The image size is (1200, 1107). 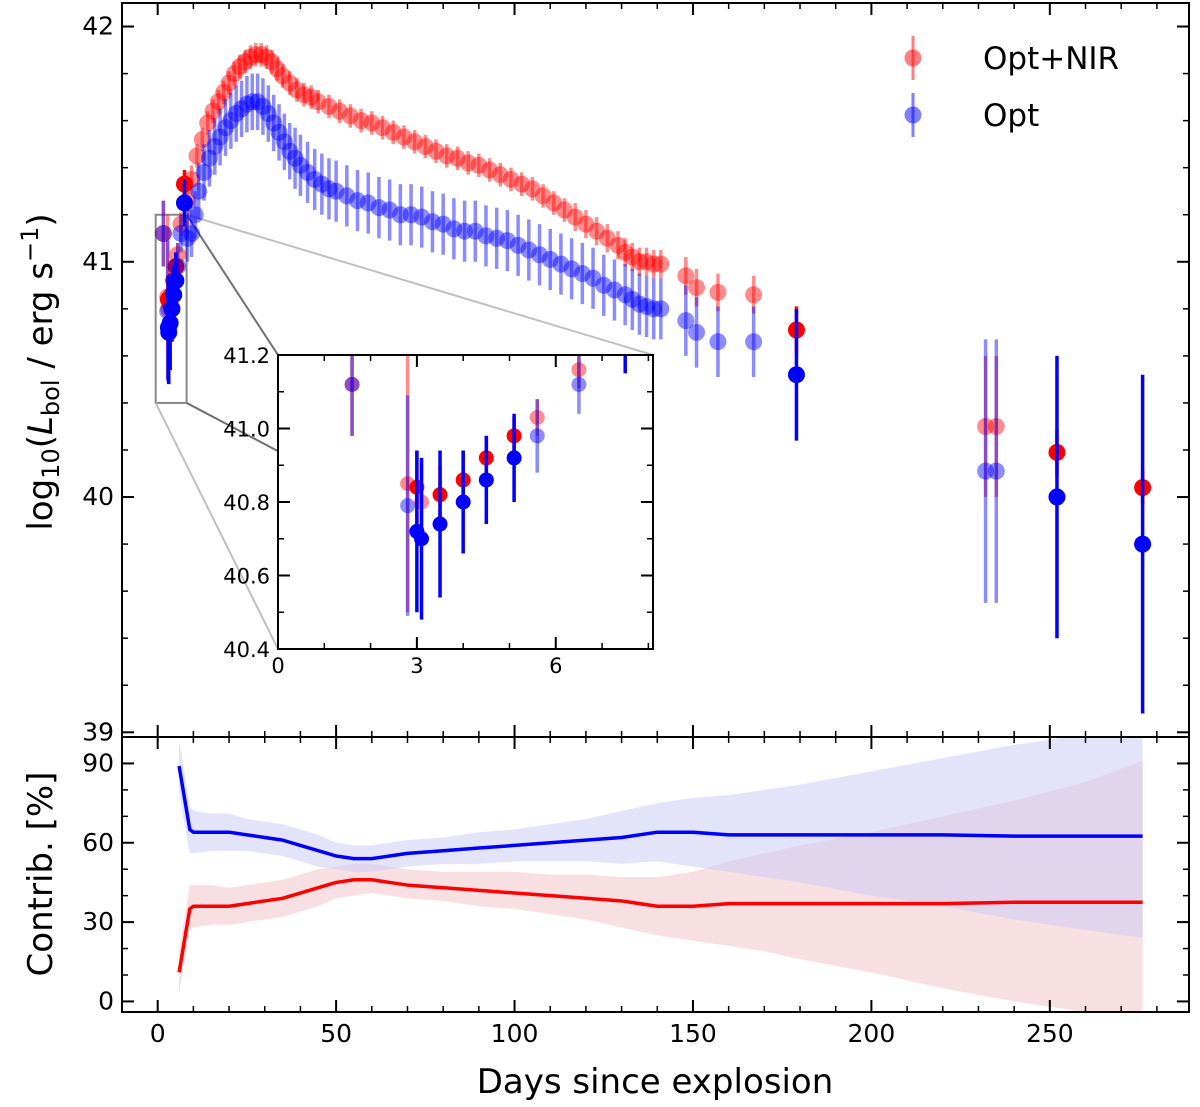 I want to click on legend-opt-nir-label: Opt+NIR, so click(x=1051, y=59).